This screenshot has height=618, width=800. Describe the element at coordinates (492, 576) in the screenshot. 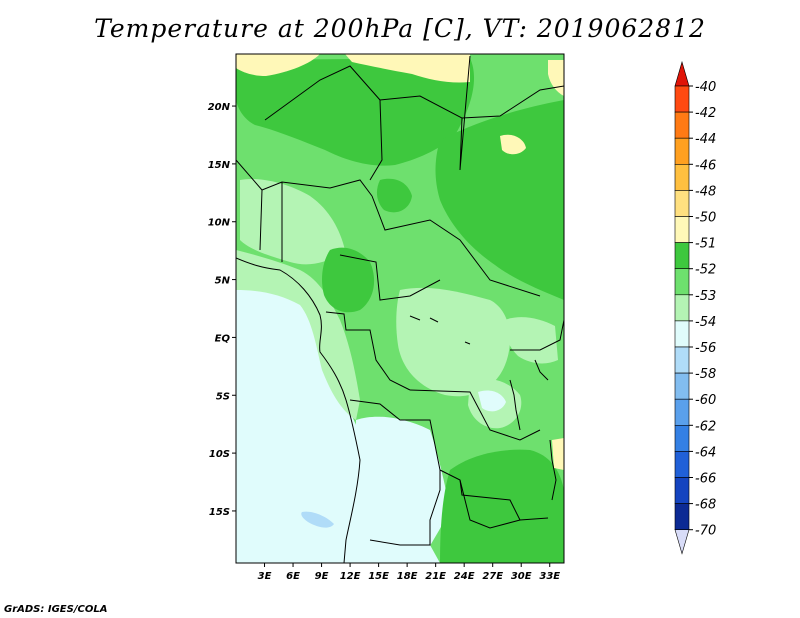

I see `lon-tick-label: 27E` at that location.